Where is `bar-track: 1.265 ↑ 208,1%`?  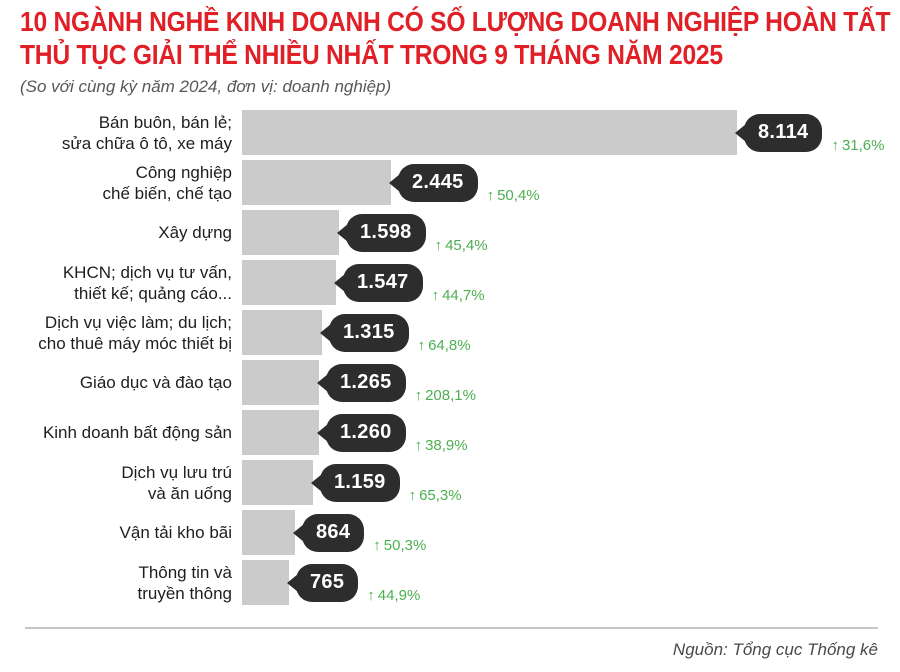 bar-track: 1.265 ↑ 208,1% is located at coordinates (561, 382).